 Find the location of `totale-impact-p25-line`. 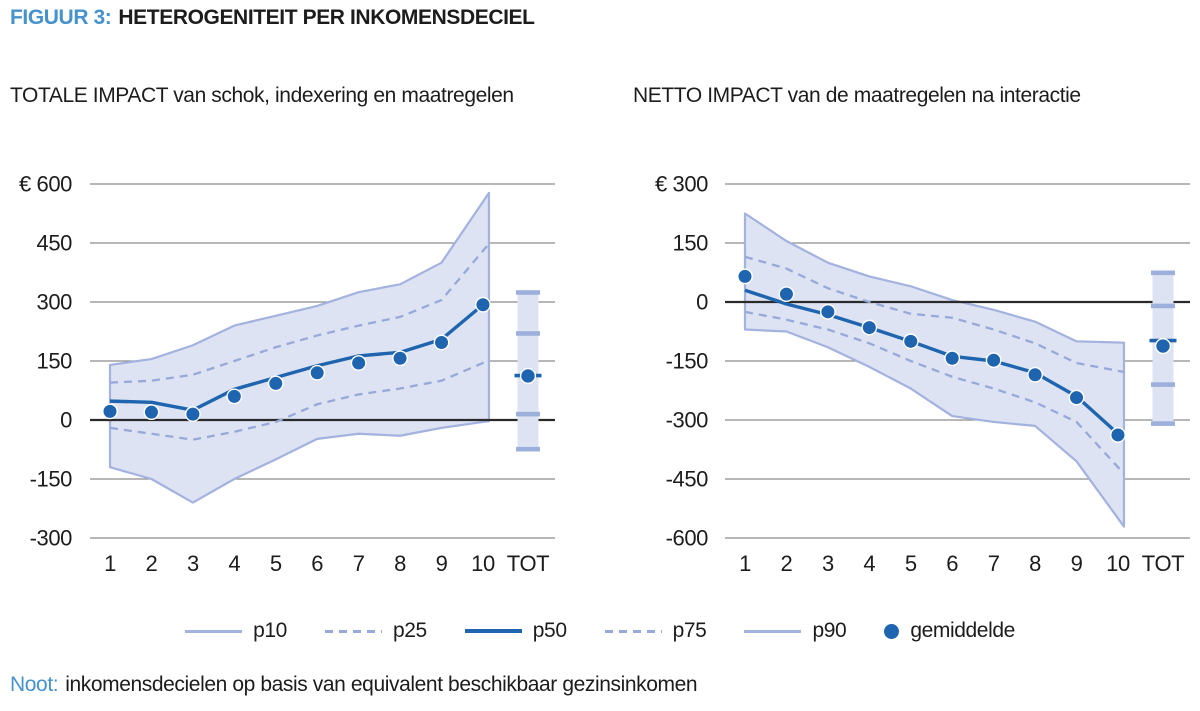

totale-impact-p25-line is located at coordinates (299, 400).